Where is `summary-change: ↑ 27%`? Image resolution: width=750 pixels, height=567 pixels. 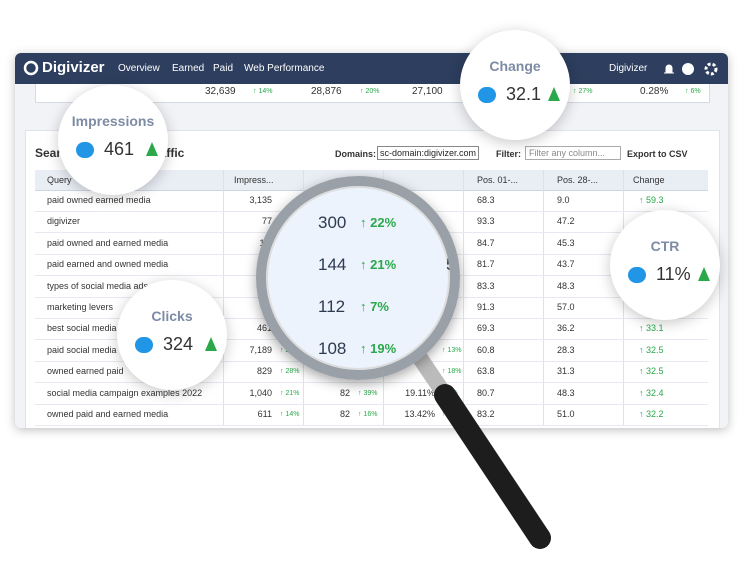 summary-change: ↑ 27% is located at coordinates (583, 91).